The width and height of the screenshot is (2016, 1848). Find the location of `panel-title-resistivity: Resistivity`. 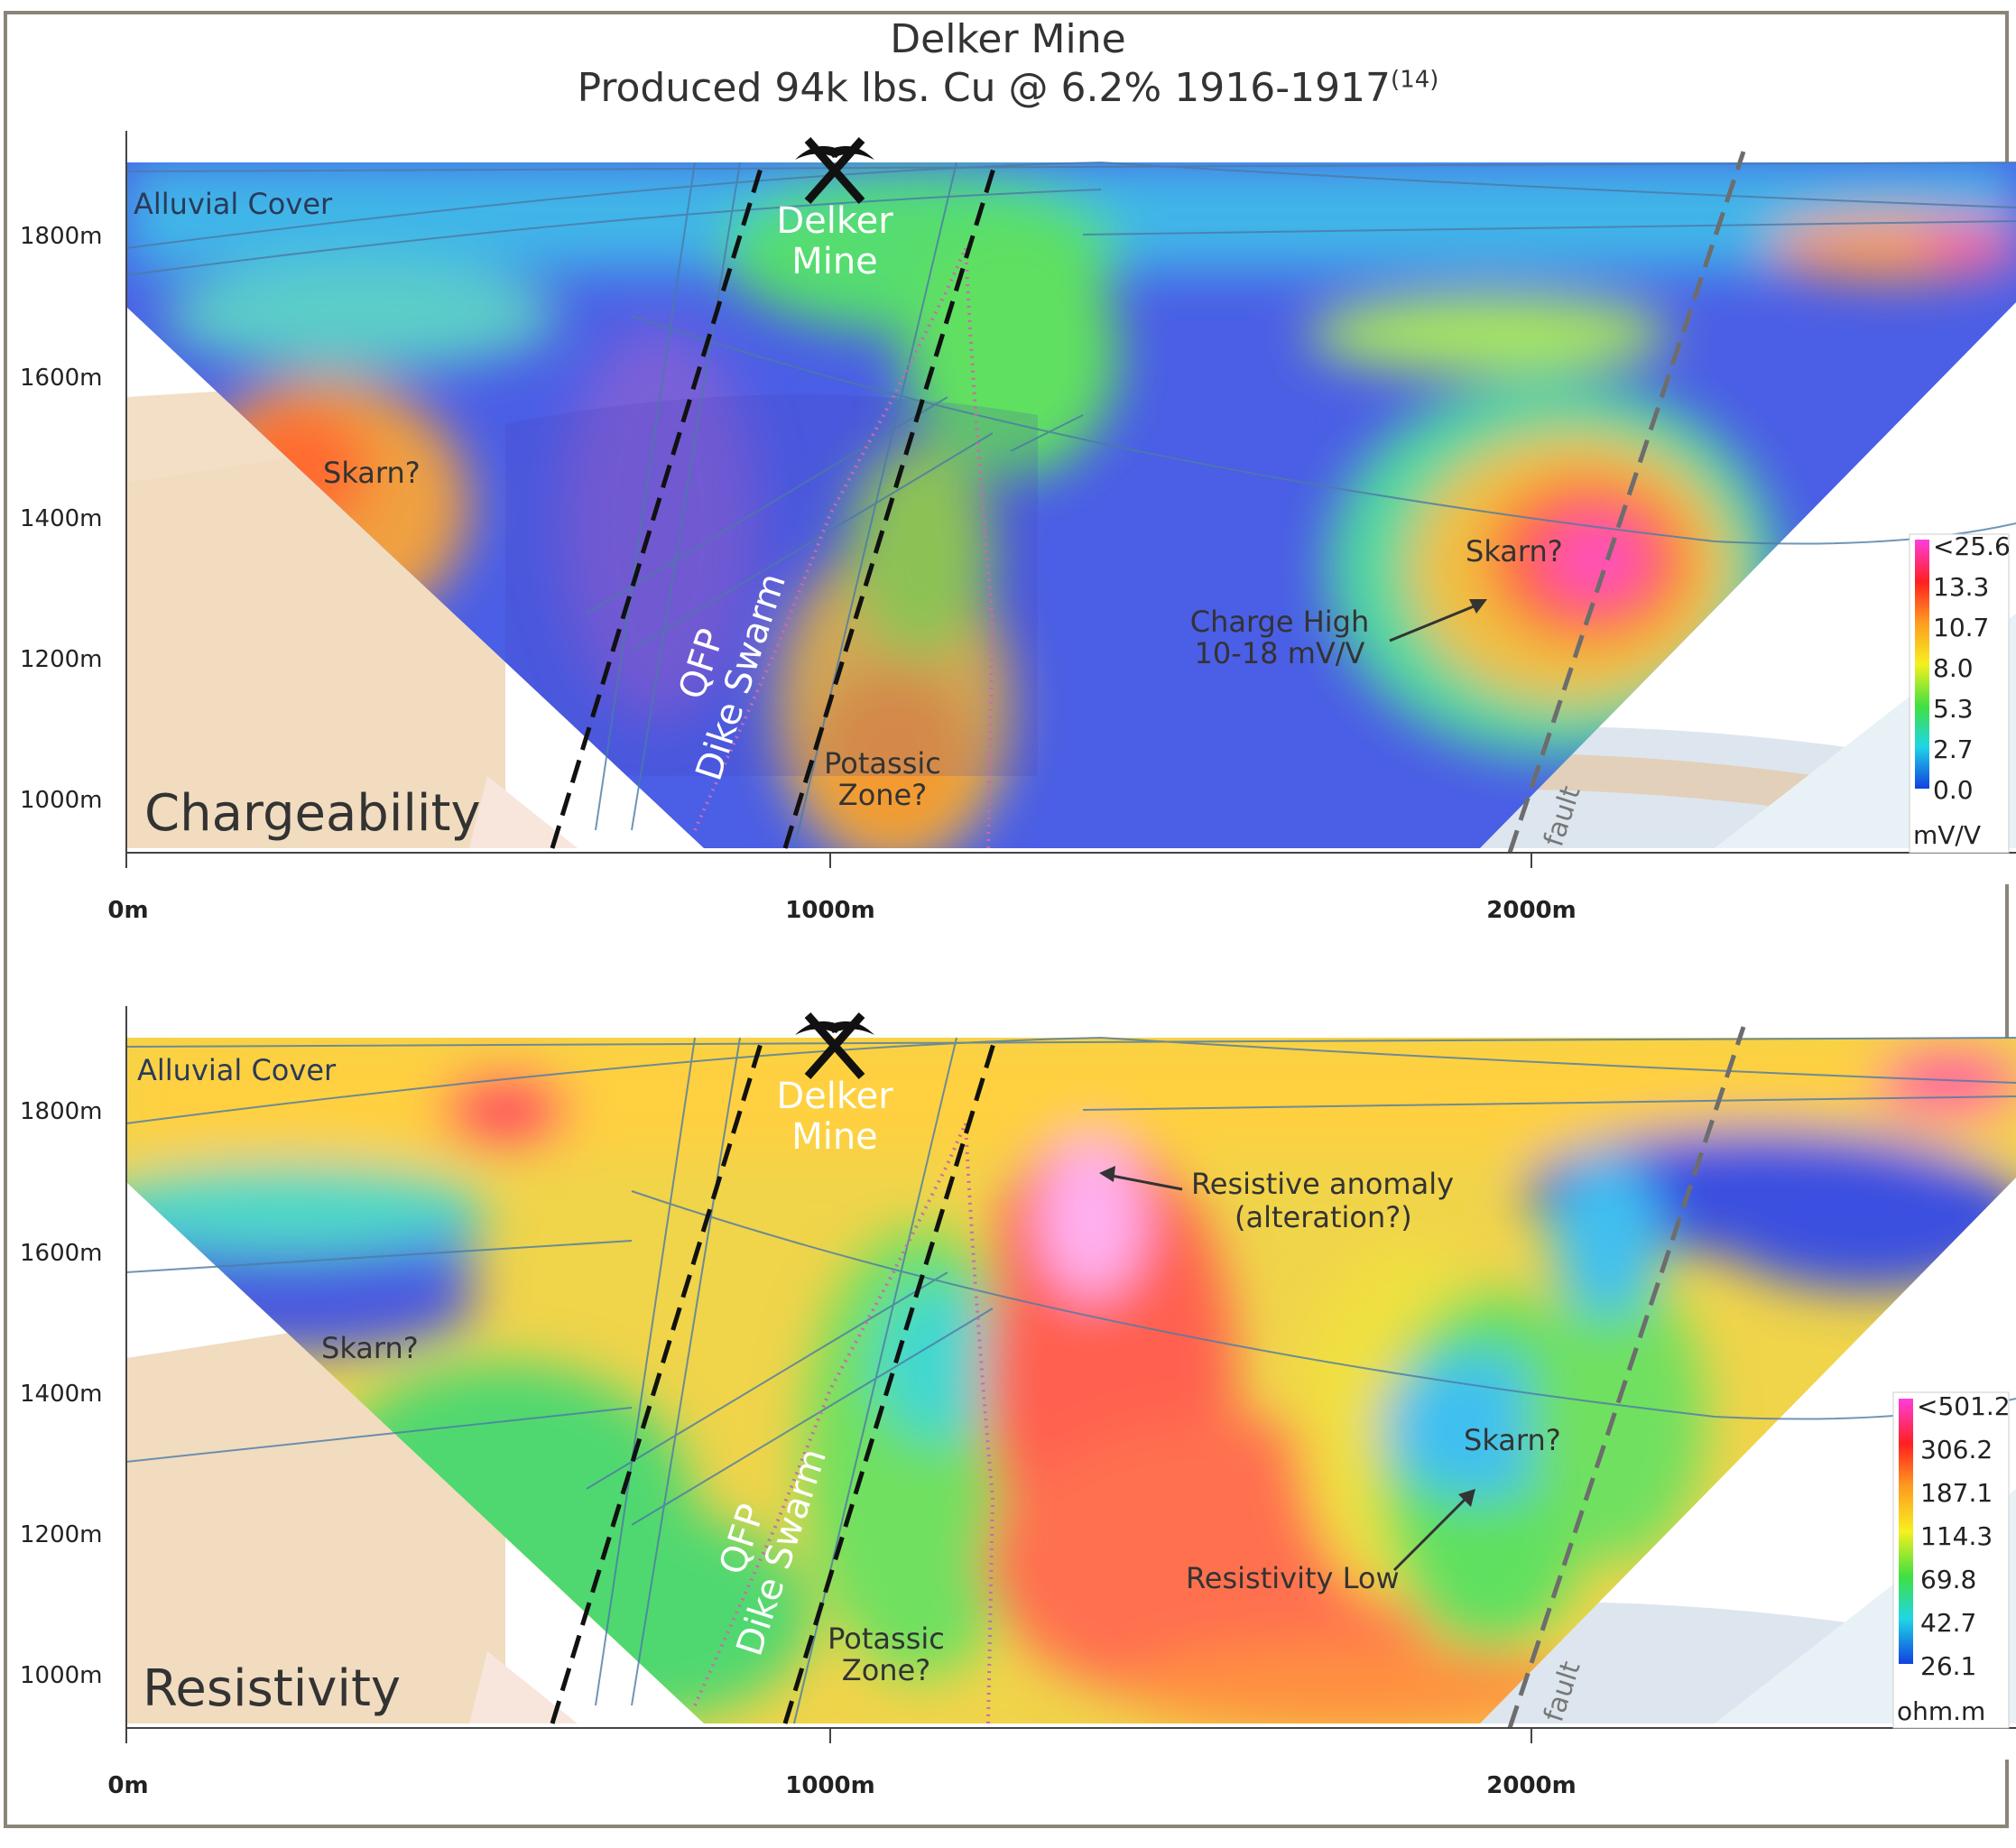

panel-title-resistivity: Resistivity is located at coordinates (272, 1688).